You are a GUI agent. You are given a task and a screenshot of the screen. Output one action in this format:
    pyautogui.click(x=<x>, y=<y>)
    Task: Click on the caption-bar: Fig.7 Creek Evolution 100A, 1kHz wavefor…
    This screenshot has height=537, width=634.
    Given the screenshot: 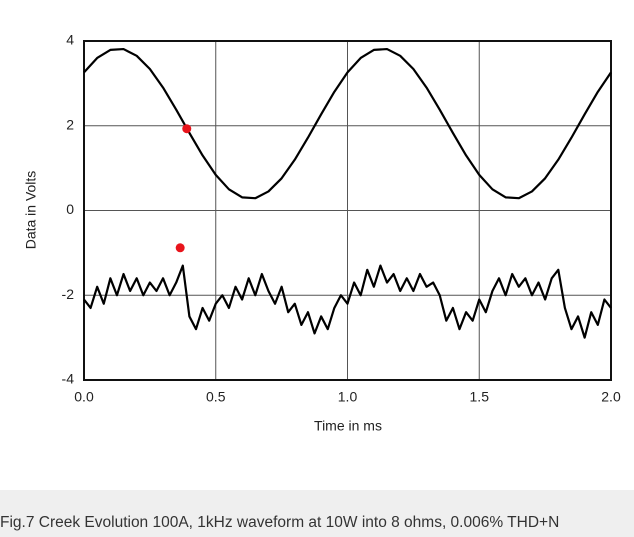 What is the action you would take?
    pyautogui.click(x=317, y=513)
    